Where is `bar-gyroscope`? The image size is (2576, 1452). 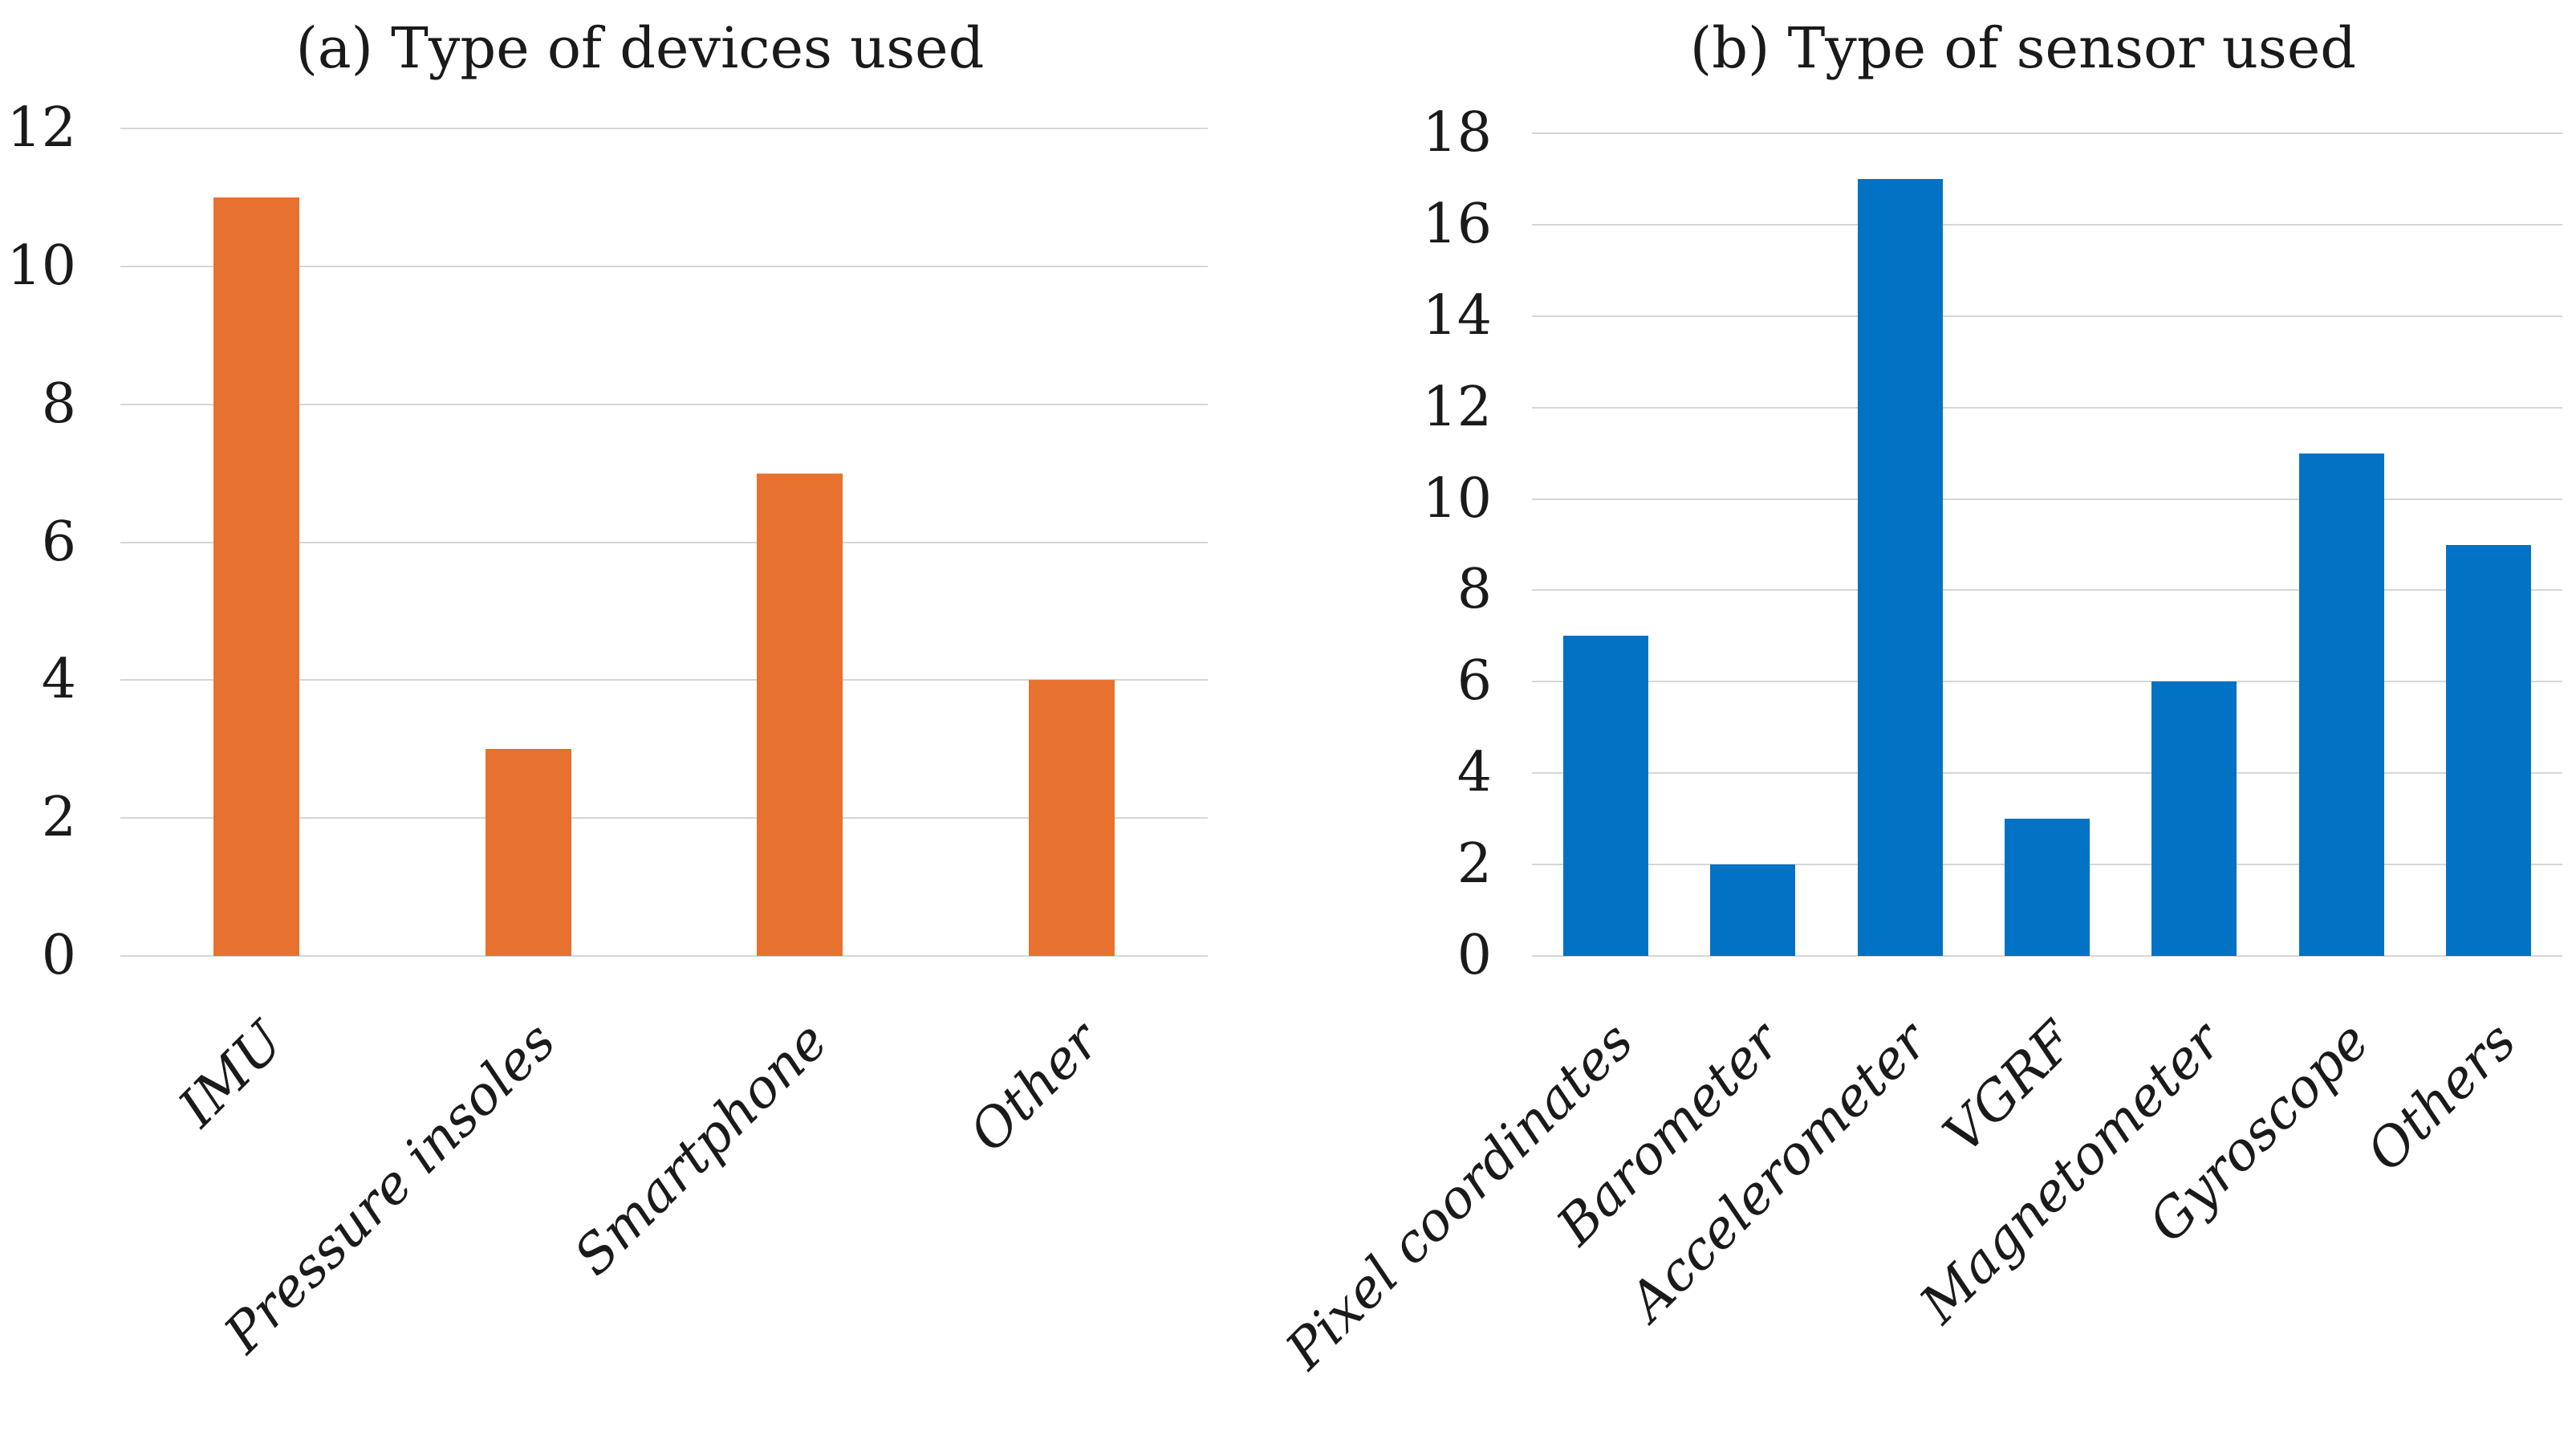
bar-gyroscope is located at coordinates (2341, 704).